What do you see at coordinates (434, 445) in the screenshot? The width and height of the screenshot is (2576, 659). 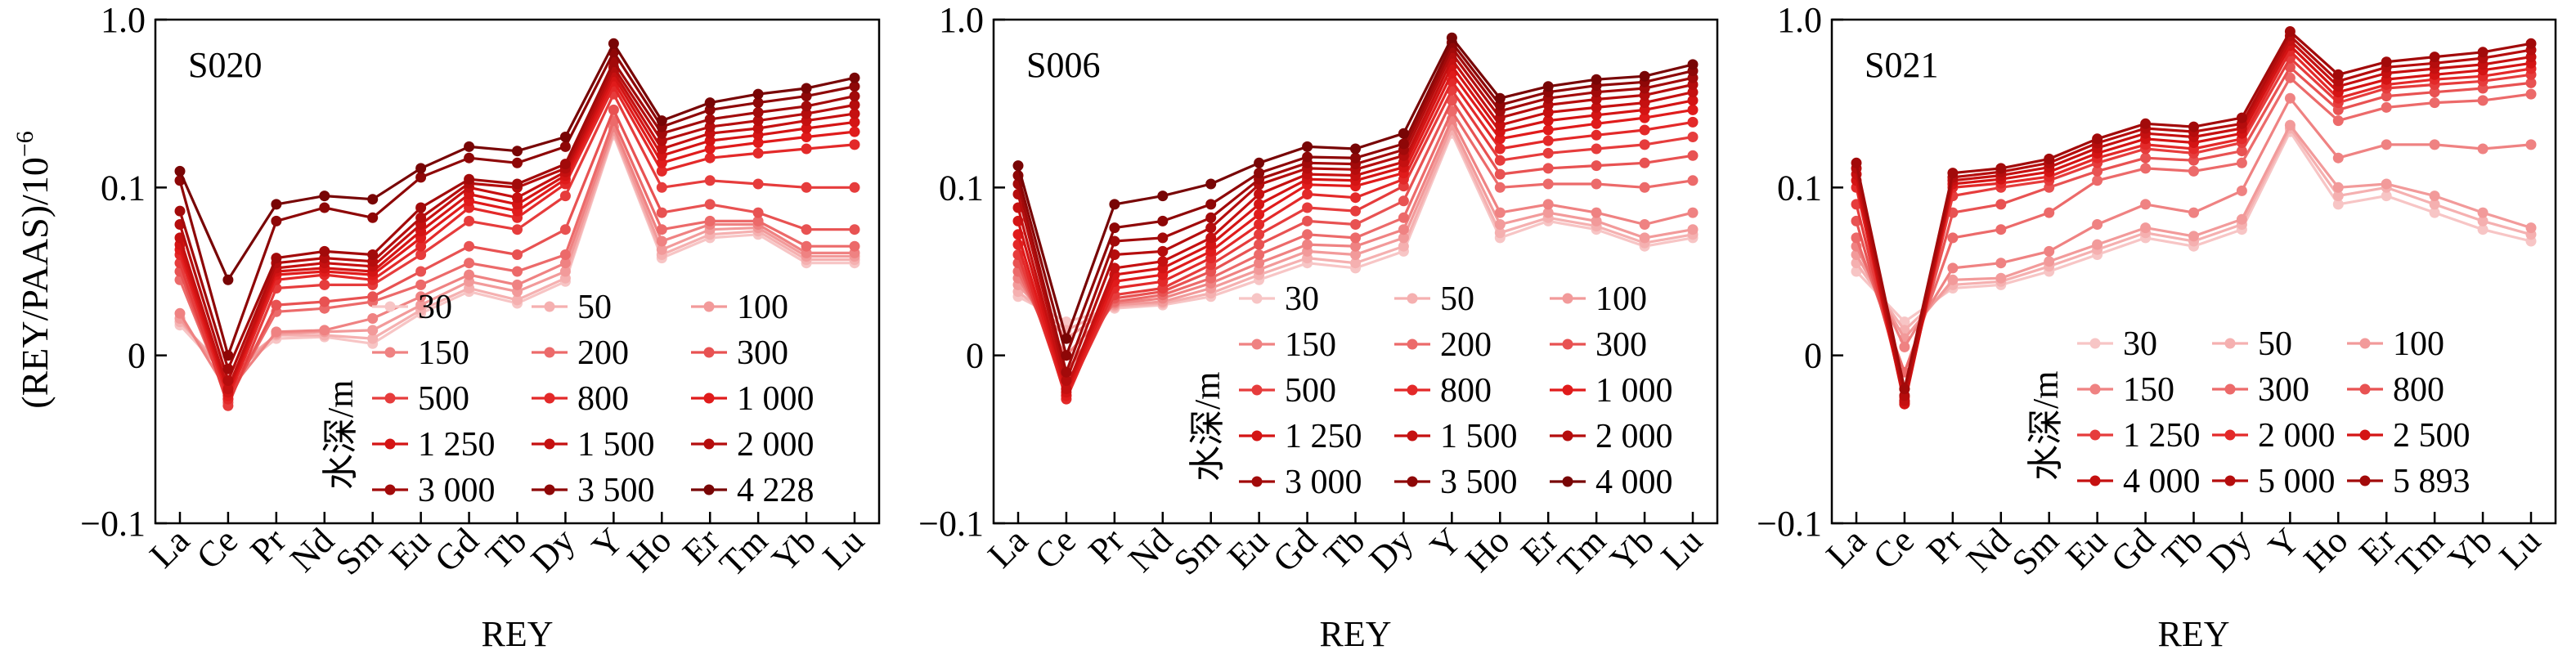 I see `legend-item: 1 250` at bounding box center [434, 445].